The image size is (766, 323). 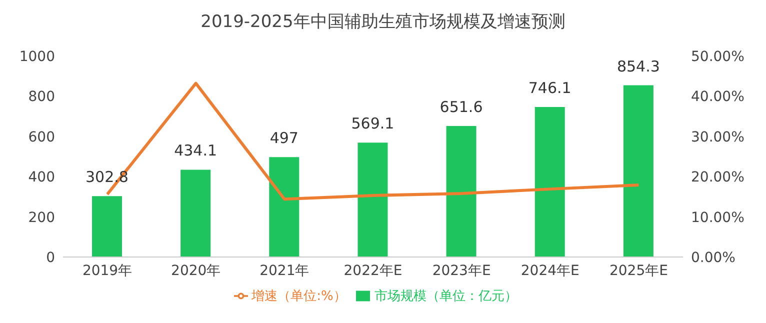 What do you see at coordinates (196, 151) in the screenshot?
I see `data-label: 434.1` at bounding box center [196, 151].